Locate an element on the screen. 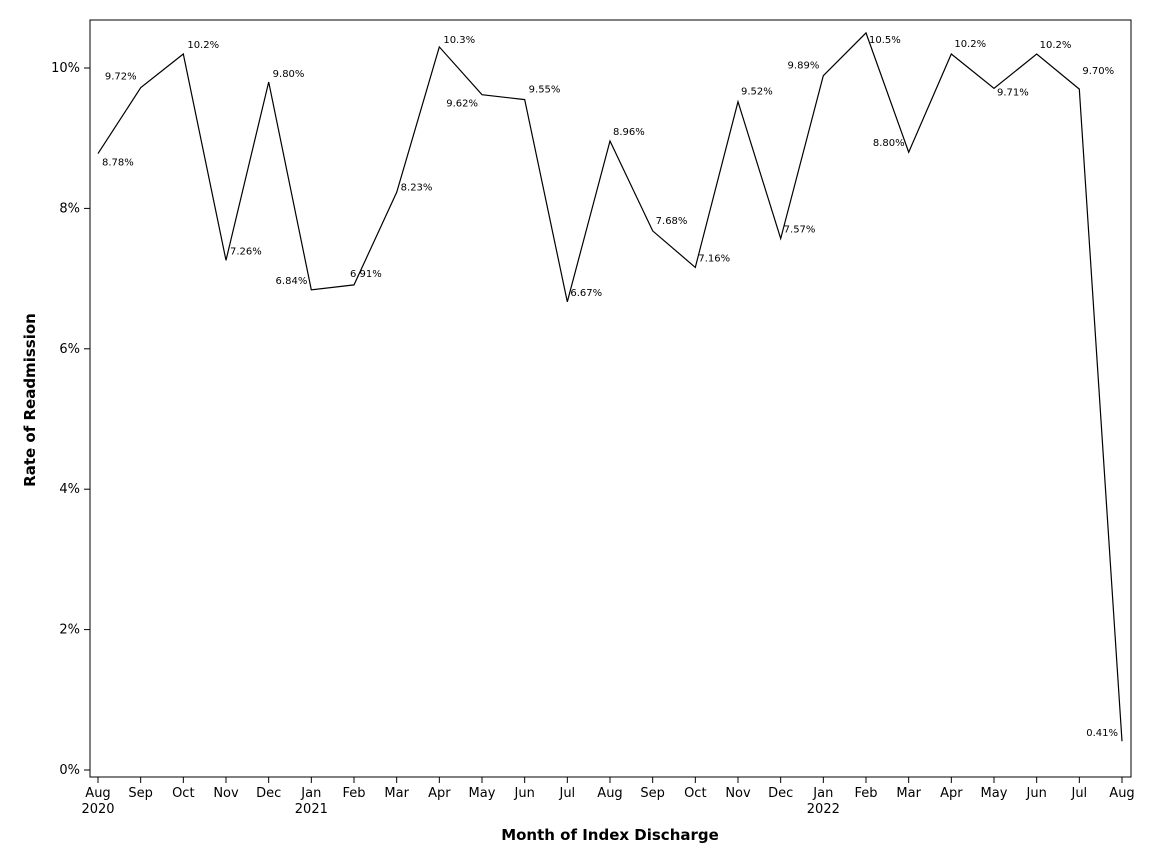  y-tick-label: 8% is located at coordinates (69, 208).